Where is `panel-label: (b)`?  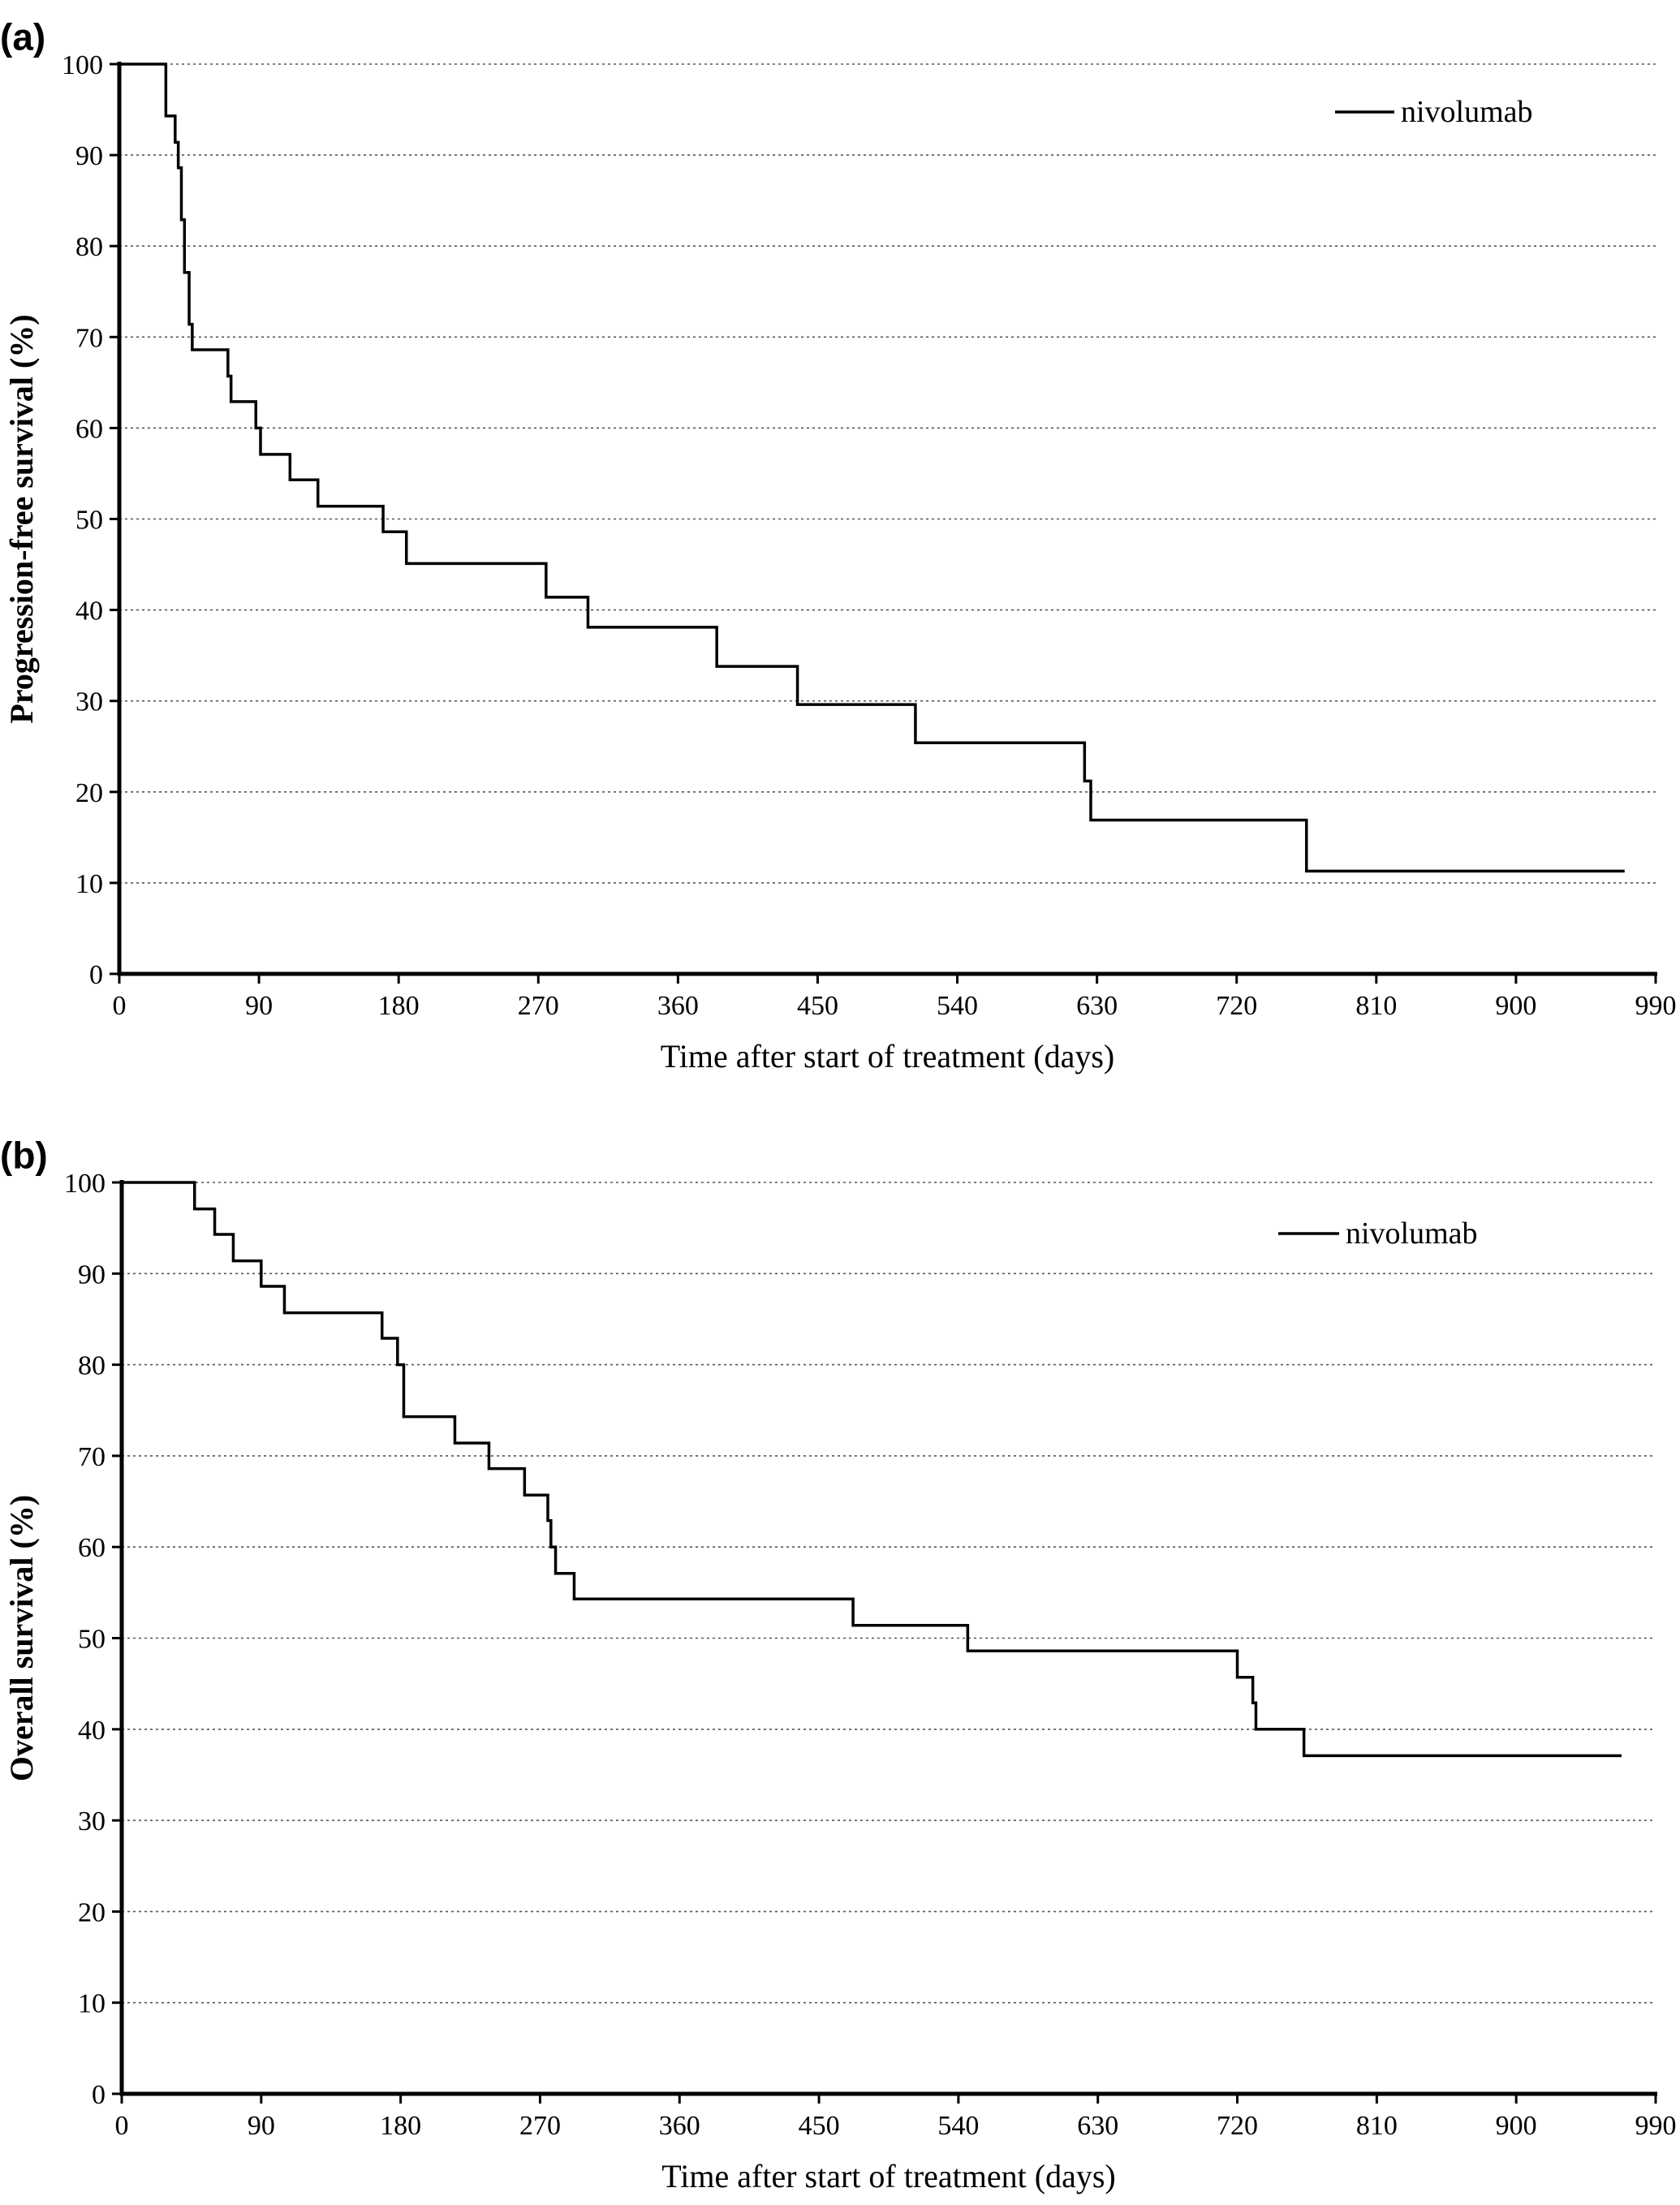
panel-label: (b) is located at coordinates (24, 1156).